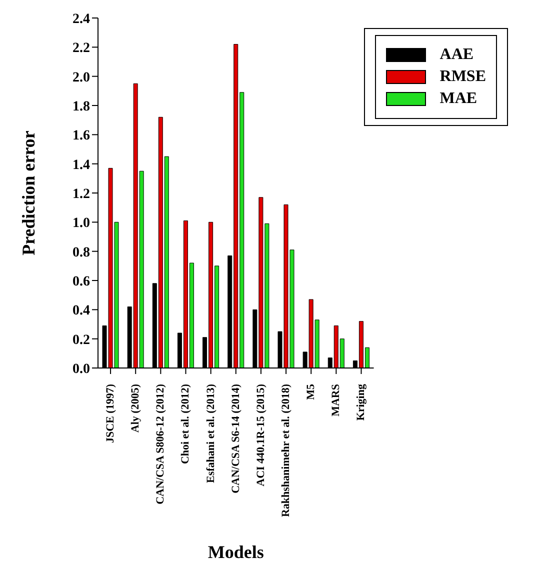  Describe the element at coordinates (81, 224) in the screenshot. I see `y-tick-label: 1.0` at that location.